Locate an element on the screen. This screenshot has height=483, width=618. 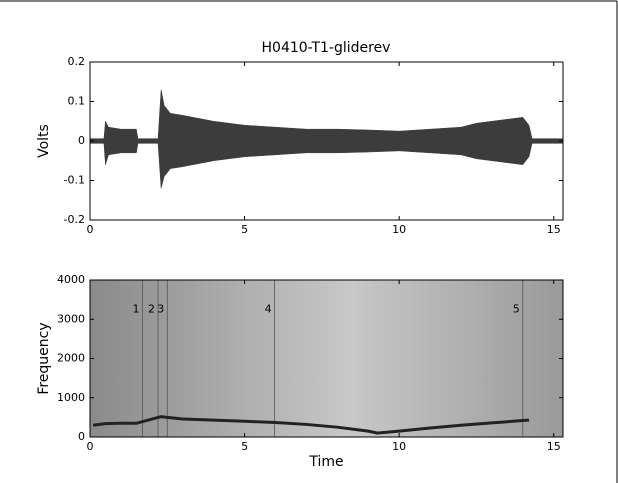
waveform-upper is located at coordinates (326, 115).